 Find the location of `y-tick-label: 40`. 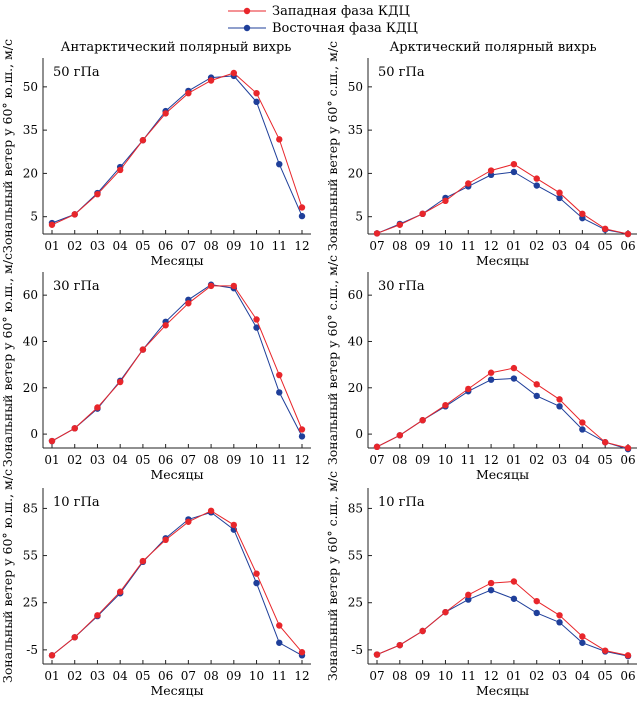

y-tick-label: 40 is located at coordinates (30, 341).